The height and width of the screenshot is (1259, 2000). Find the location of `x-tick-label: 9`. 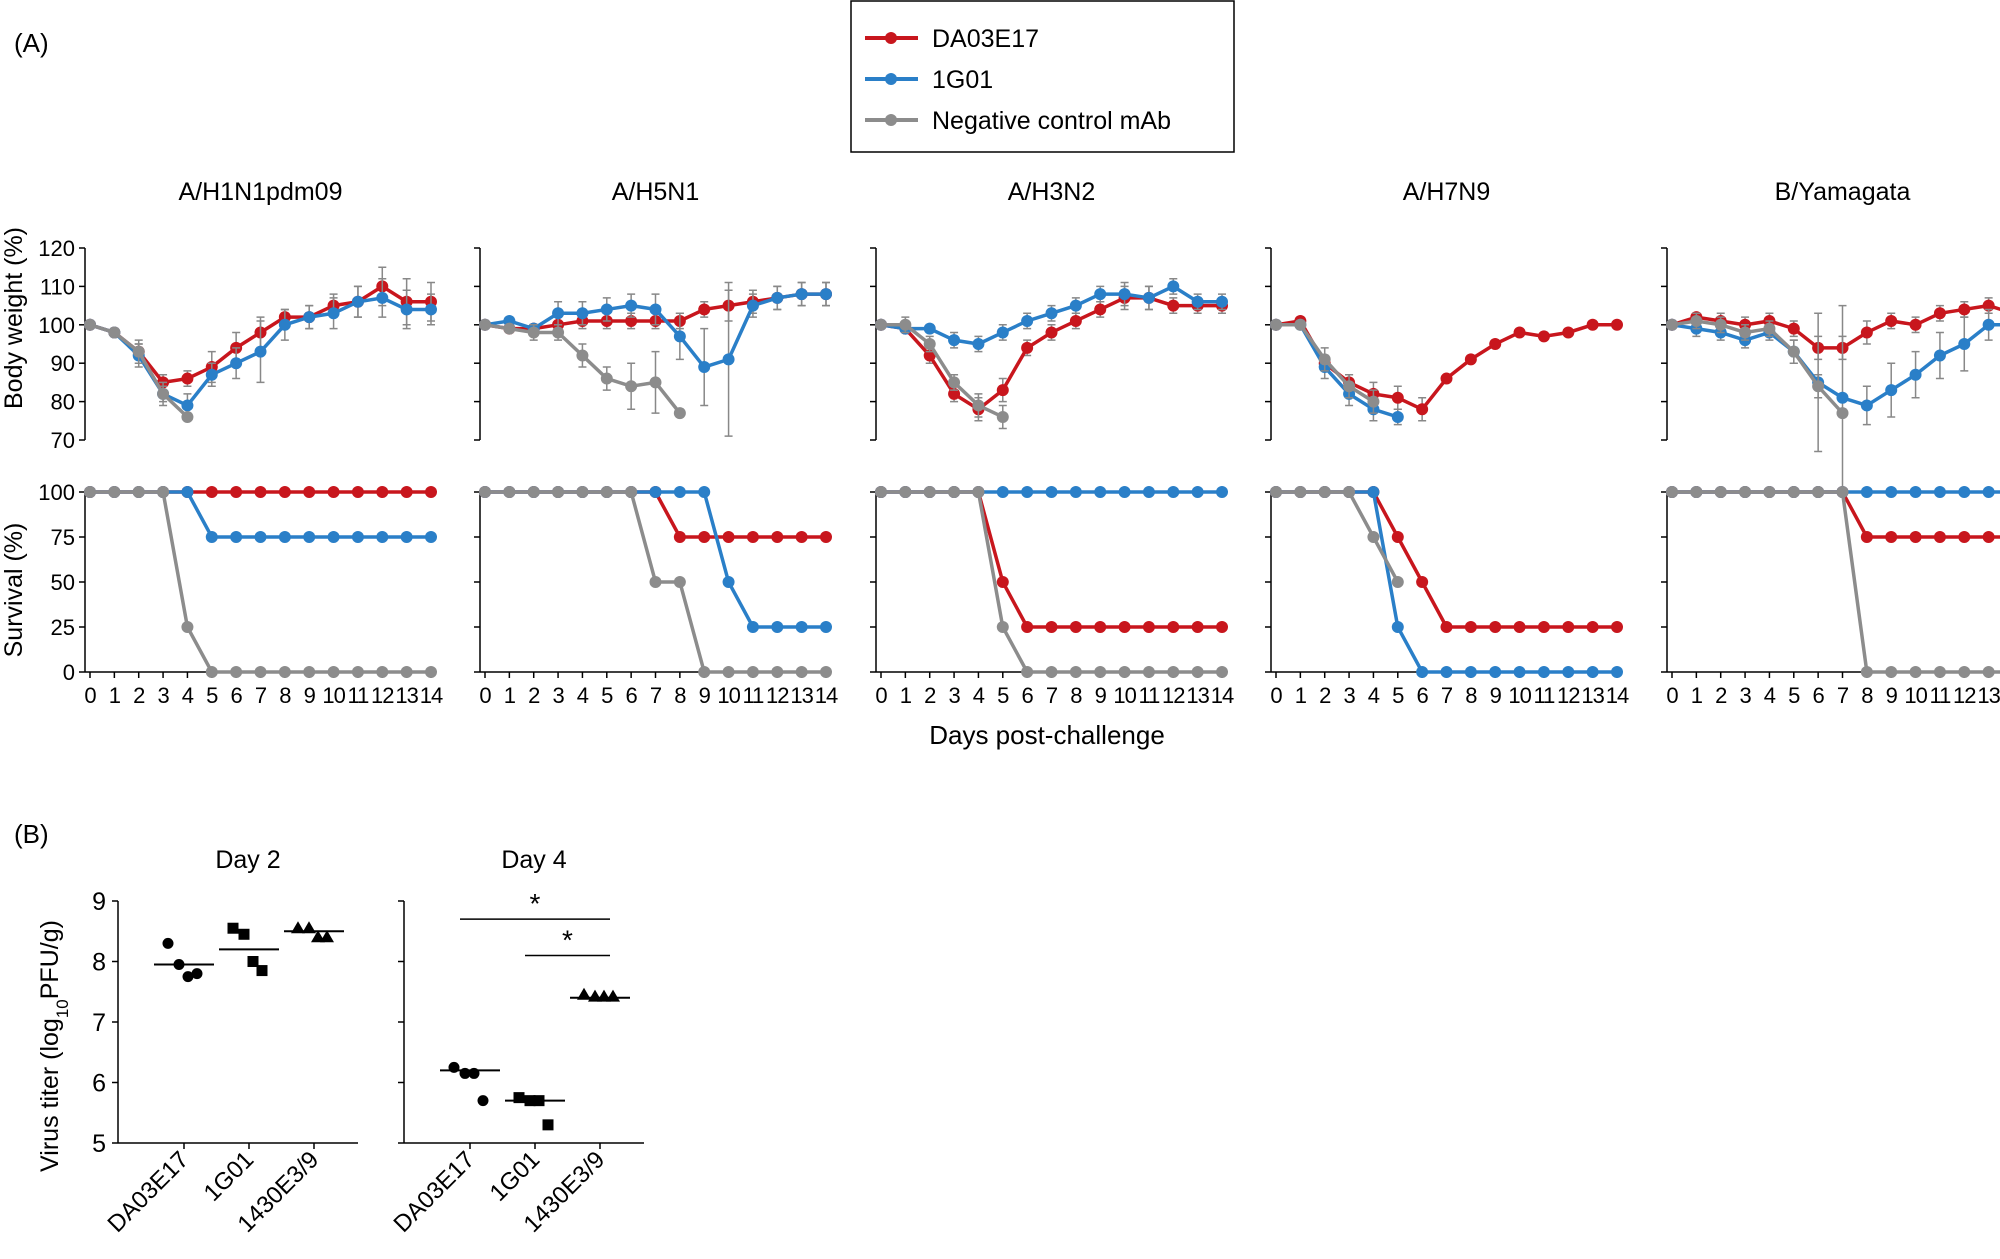

x-tick-label: 9 is located at coordinates (1892, 695).